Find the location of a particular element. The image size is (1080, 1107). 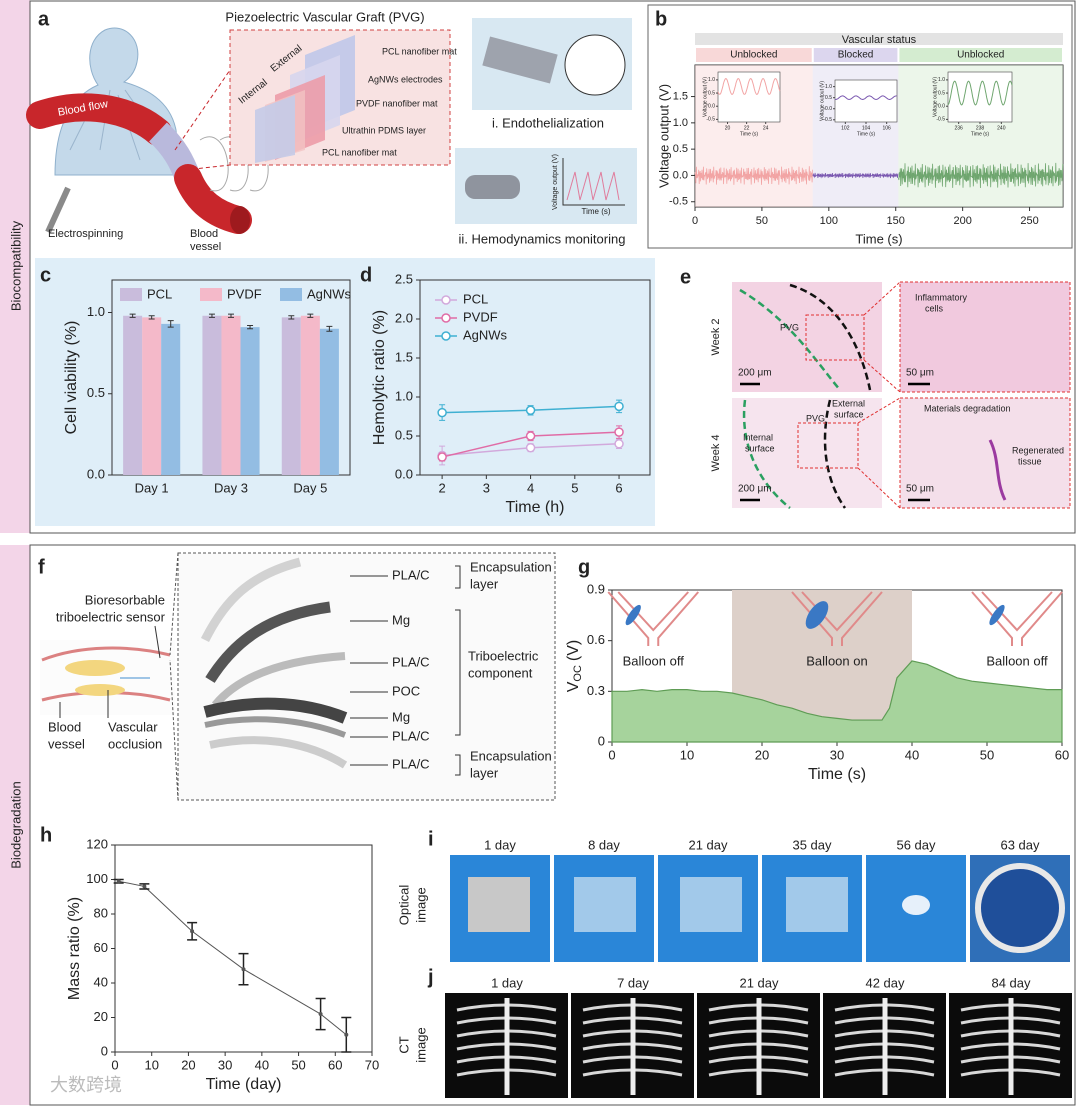

signal-trace is located at coordinates (981, 175).